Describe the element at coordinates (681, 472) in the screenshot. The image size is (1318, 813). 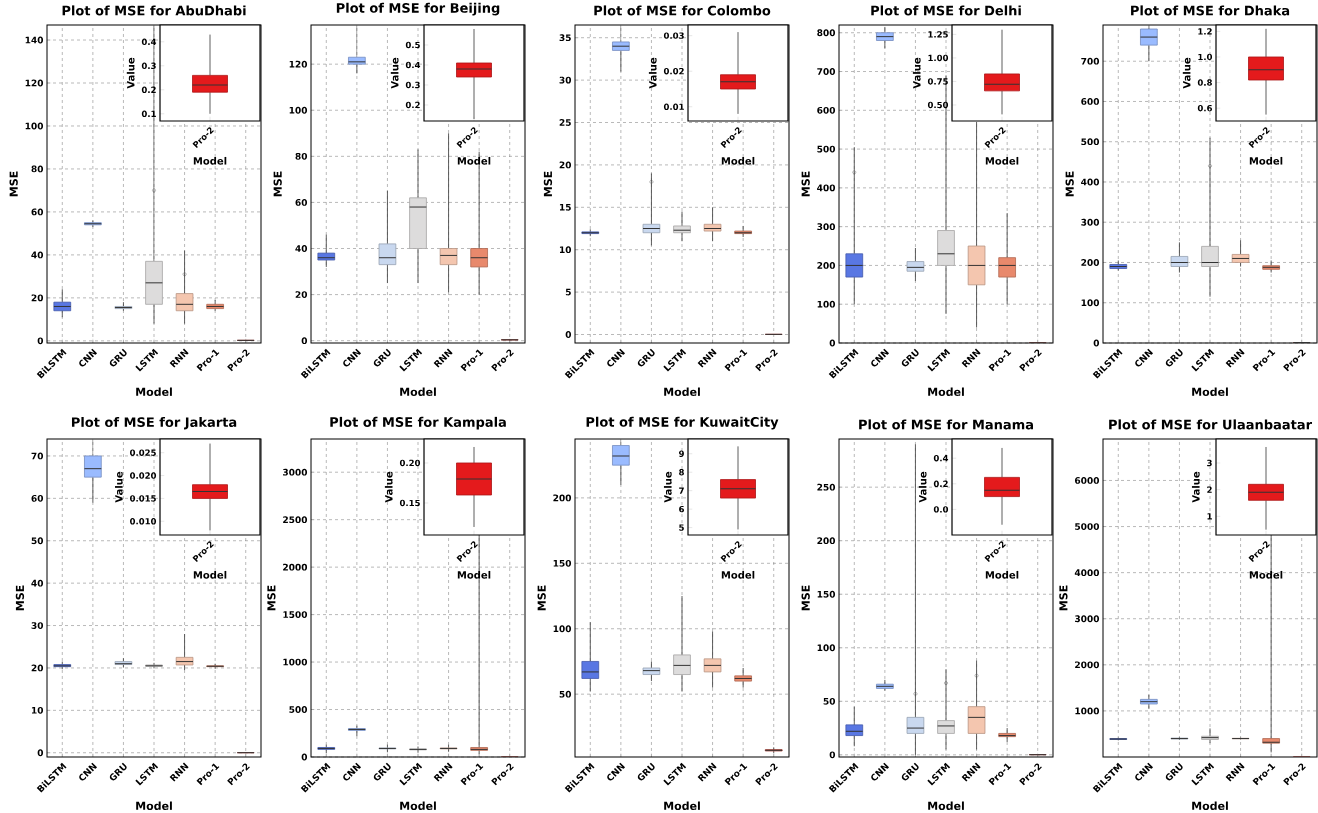
I see `y-tick-label: 8` at that location.